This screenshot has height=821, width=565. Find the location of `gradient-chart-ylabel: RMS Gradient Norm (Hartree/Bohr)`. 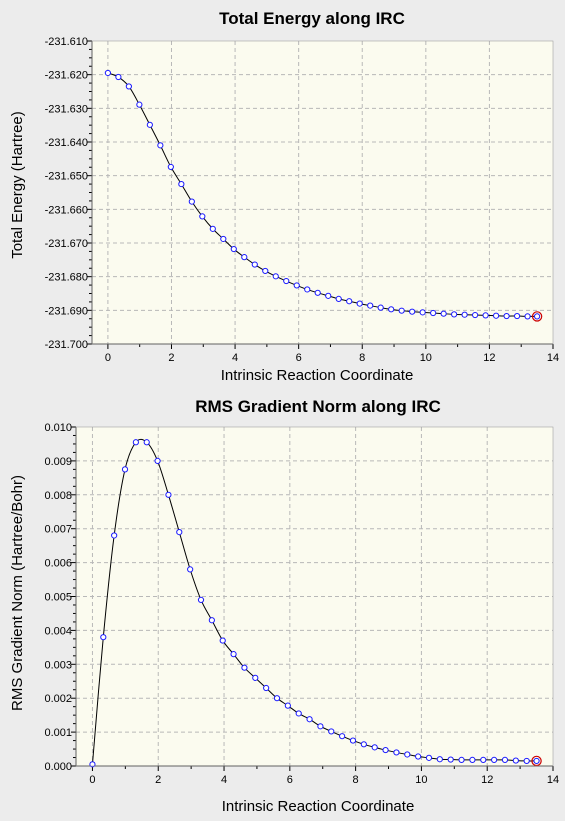

gradient-chart-ylabel: RMS Gradient Norm (Hartree/Bohr) is located at coordinates (17, 593).